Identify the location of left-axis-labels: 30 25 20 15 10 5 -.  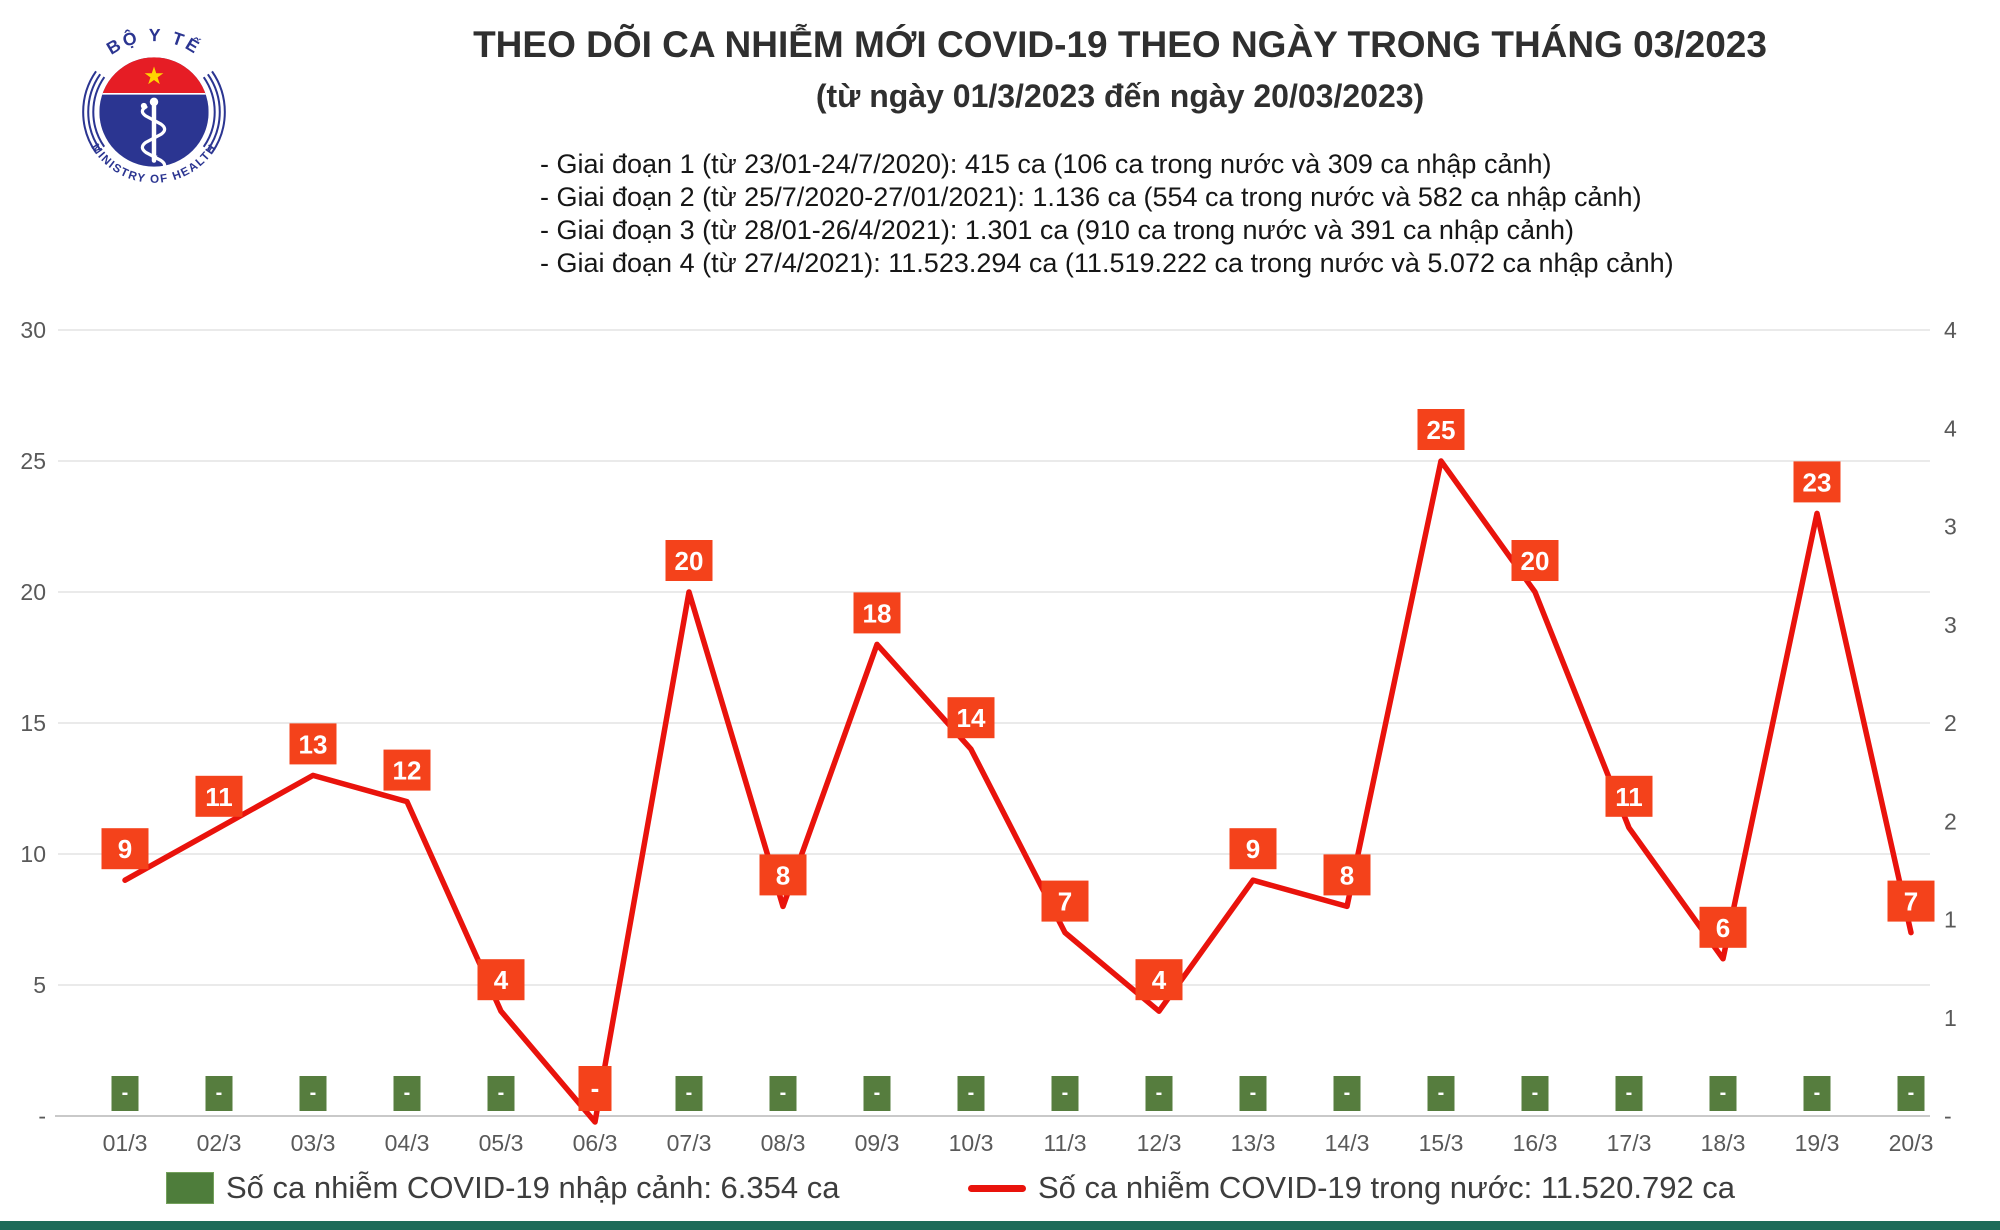
(33, 723).